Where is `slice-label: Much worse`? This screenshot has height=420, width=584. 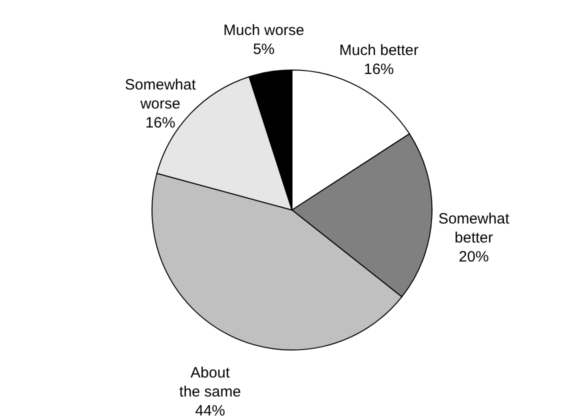
slice-label: Much worse is located at coordinates (263, 31).